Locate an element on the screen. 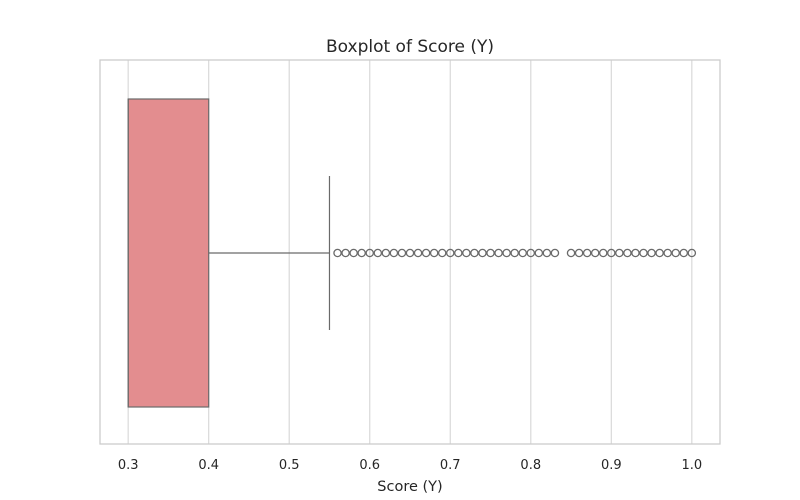 The height and width of the screenshot is (500, 800). x-tick-label: 0.9 is located at coordinates (611, 465).